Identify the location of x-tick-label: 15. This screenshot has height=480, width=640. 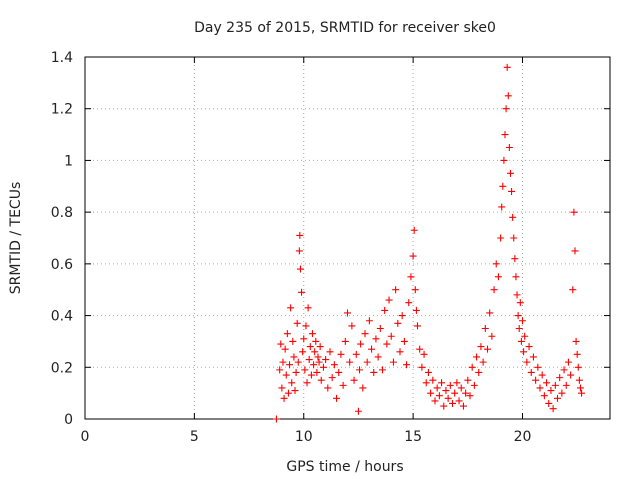
(413, 437).